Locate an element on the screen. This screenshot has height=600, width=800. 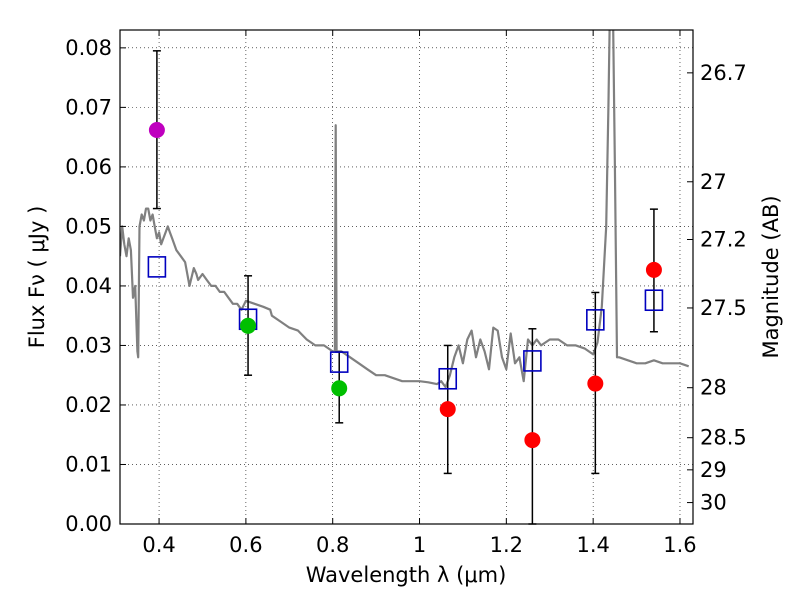
y-axis-ticks: 0.00 0.01 0.02 0.03 0.04 0.05 0.06 0.07 0.08 is located at coordinates (95, 286).